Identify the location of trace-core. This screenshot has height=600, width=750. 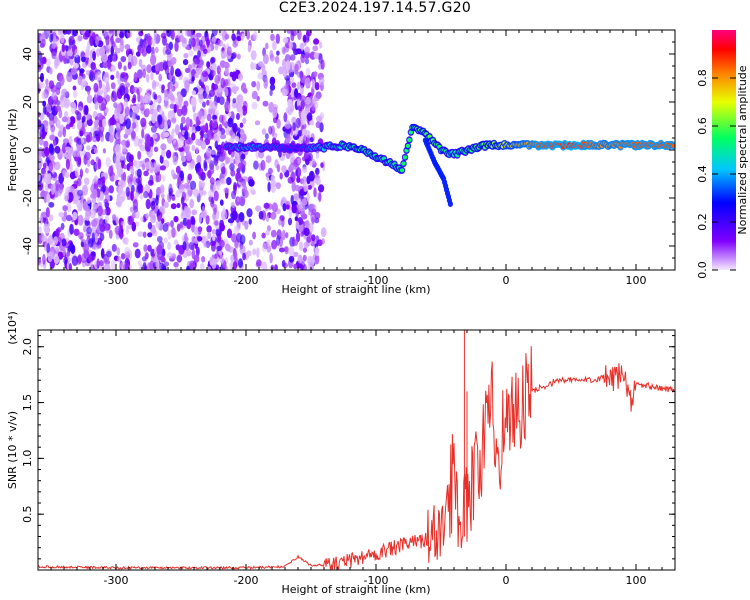
(409, 139).